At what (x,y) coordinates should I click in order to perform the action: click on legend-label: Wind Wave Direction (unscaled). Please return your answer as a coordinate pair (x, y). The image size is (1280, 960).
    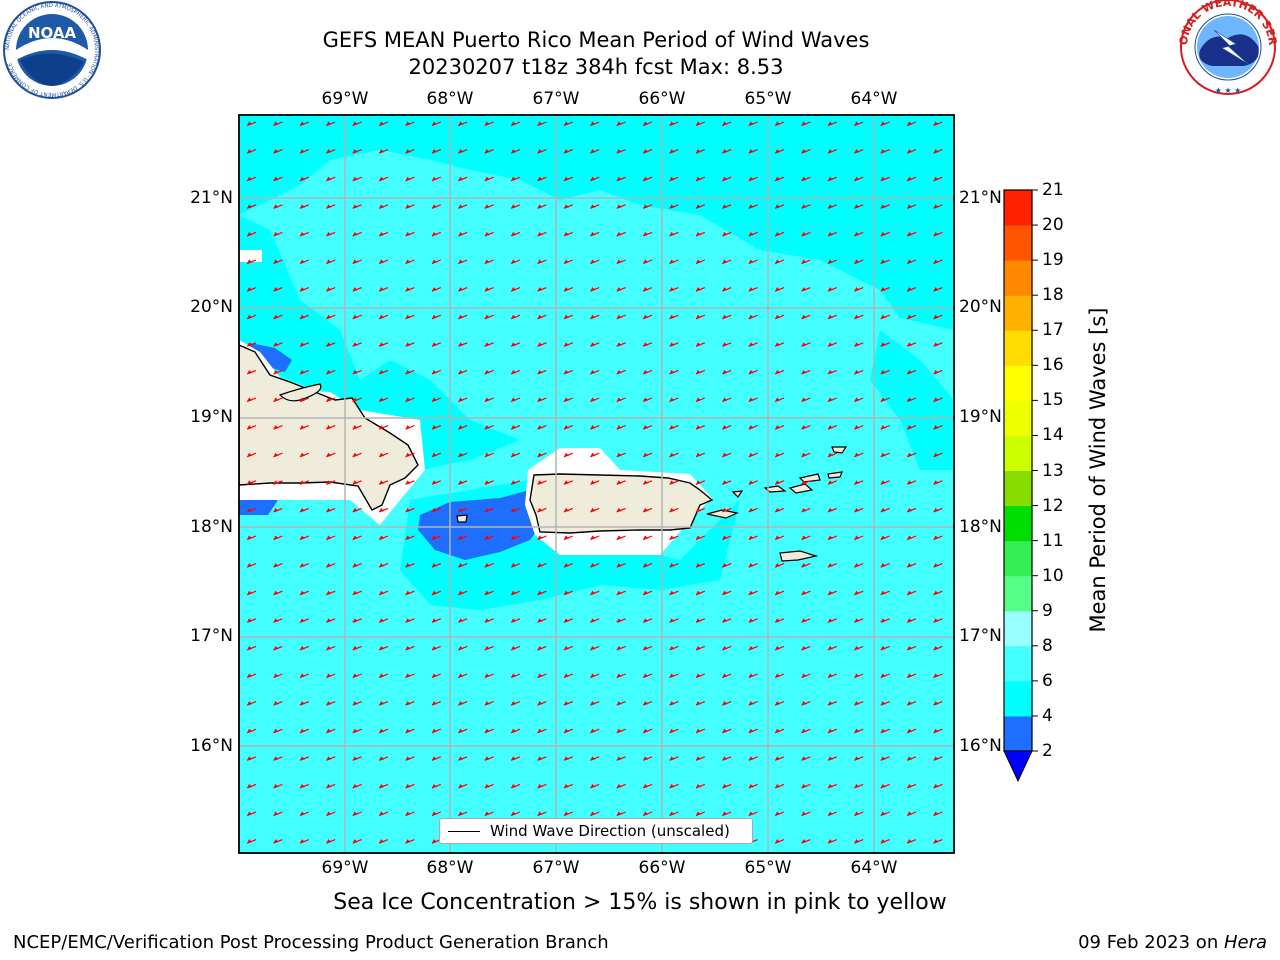
    Looking at the image, I should click on (610, 831).